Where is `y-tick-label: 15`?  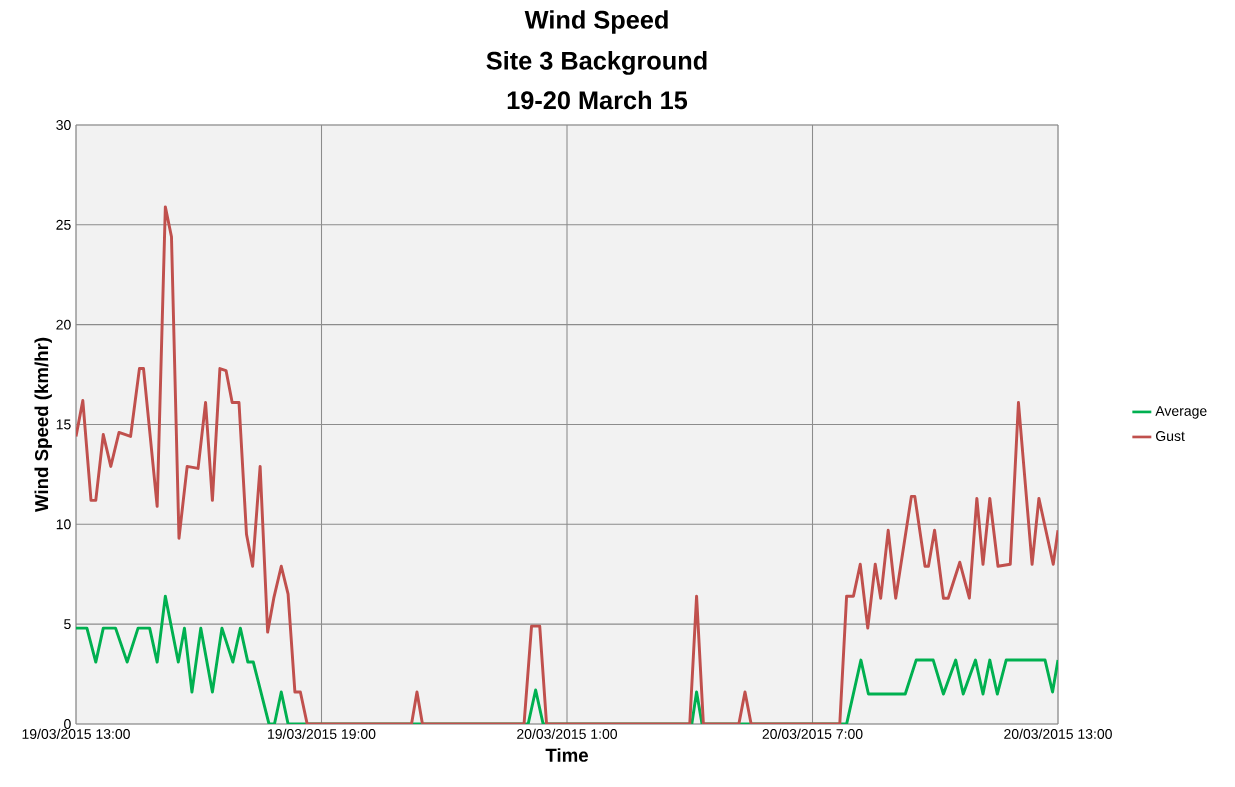
y-tick-label: 15 is located at coordinates (63, 424).